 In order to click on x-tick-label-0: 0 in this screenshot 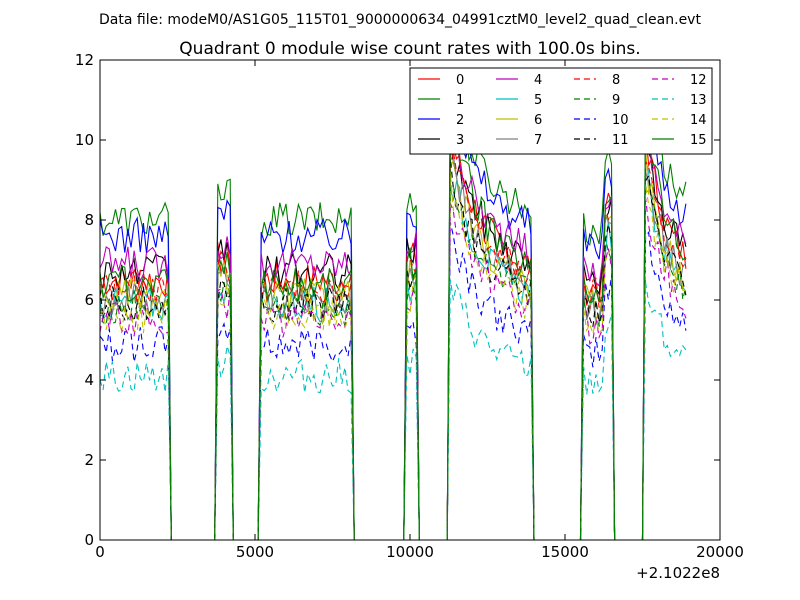, I will do `click(100, 552)`.